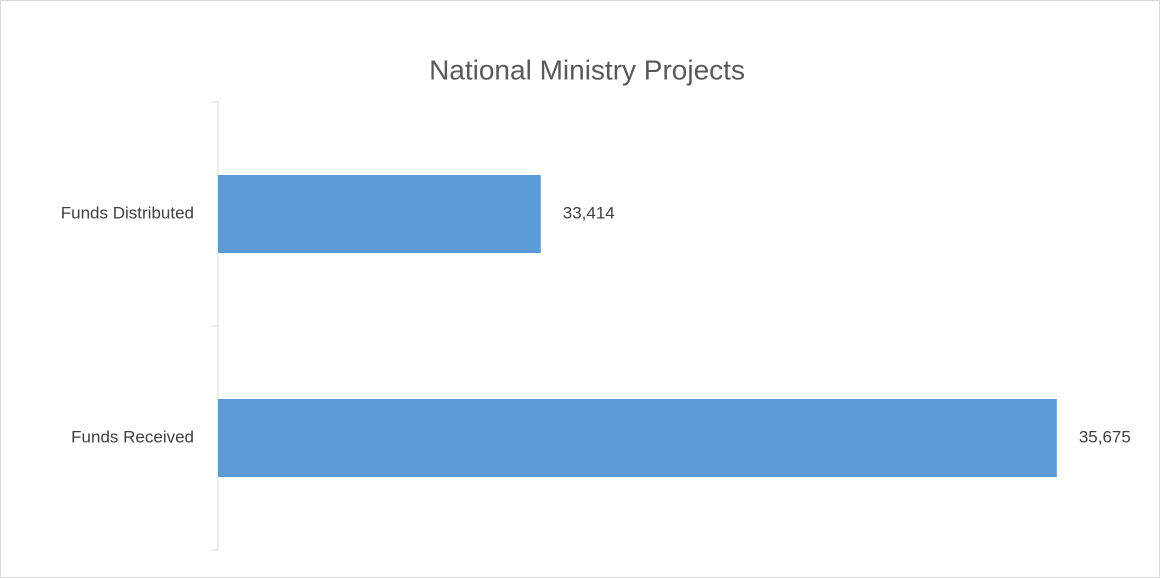 Image resolution: width=1160 pixels, height=578 pixels. Describe the element at coordinates (127, 212) in the screenshot. I see `y-tick-label: Funds Distributed` at that location.